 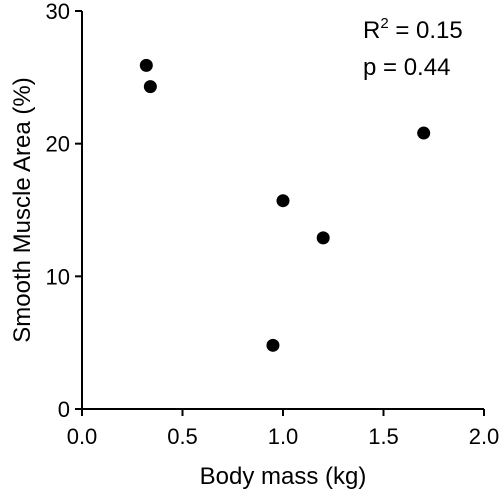 What do you see at coordinates (484, 436) in the screenshot?
I see `x-tick-label: 2.0` at bounding box center [484, 436].